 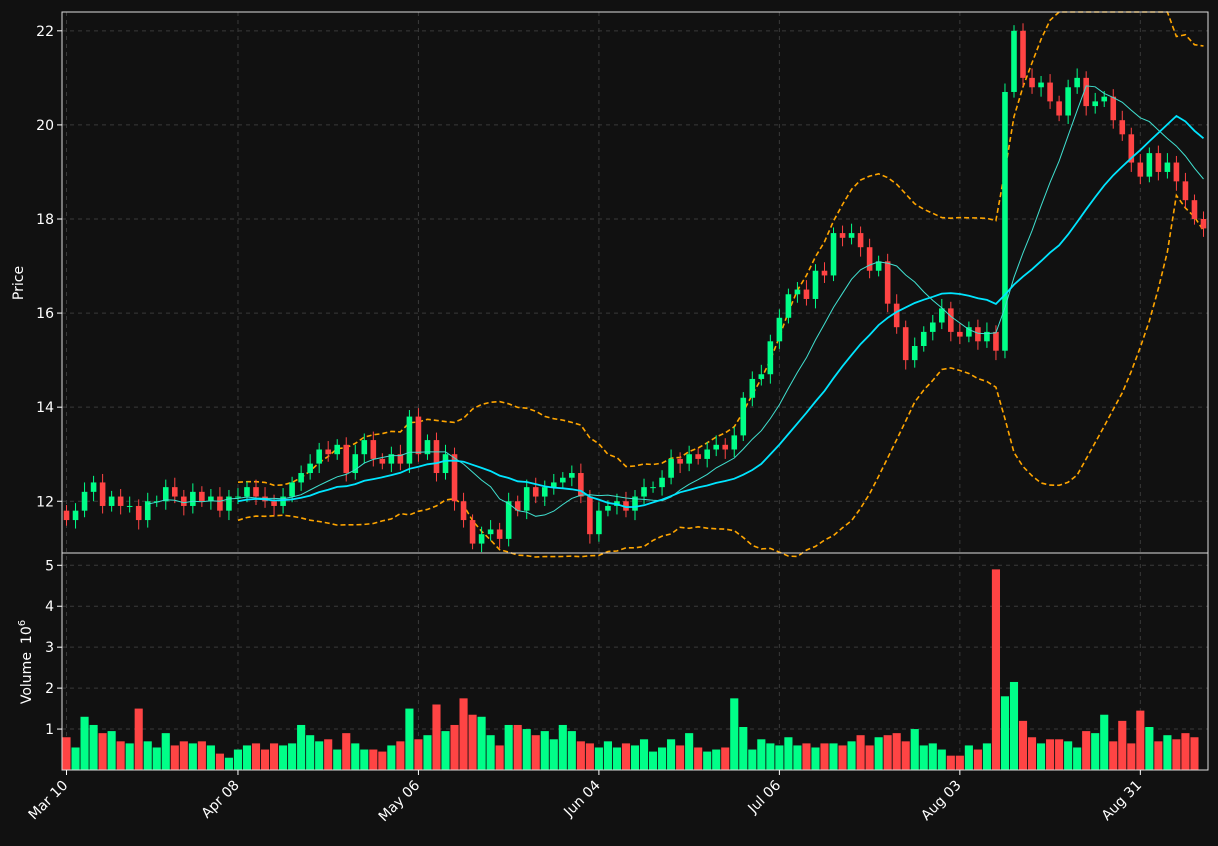 I want to click on volume-tick-label: 3, so click(x=49, y=648).